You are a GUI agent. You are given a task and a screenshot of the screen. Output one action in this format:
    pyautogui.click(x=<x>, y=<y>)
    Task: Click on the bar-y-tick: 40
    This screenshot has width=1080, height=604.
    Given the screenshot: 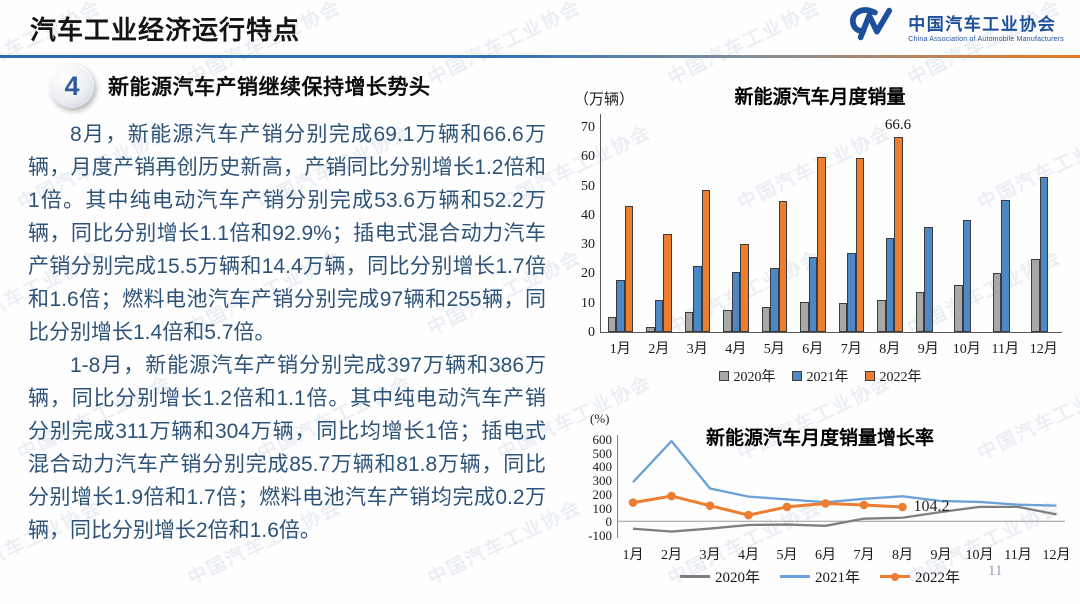 What is the action you would take?
    pyautogui.click(x=588, y=215)
    